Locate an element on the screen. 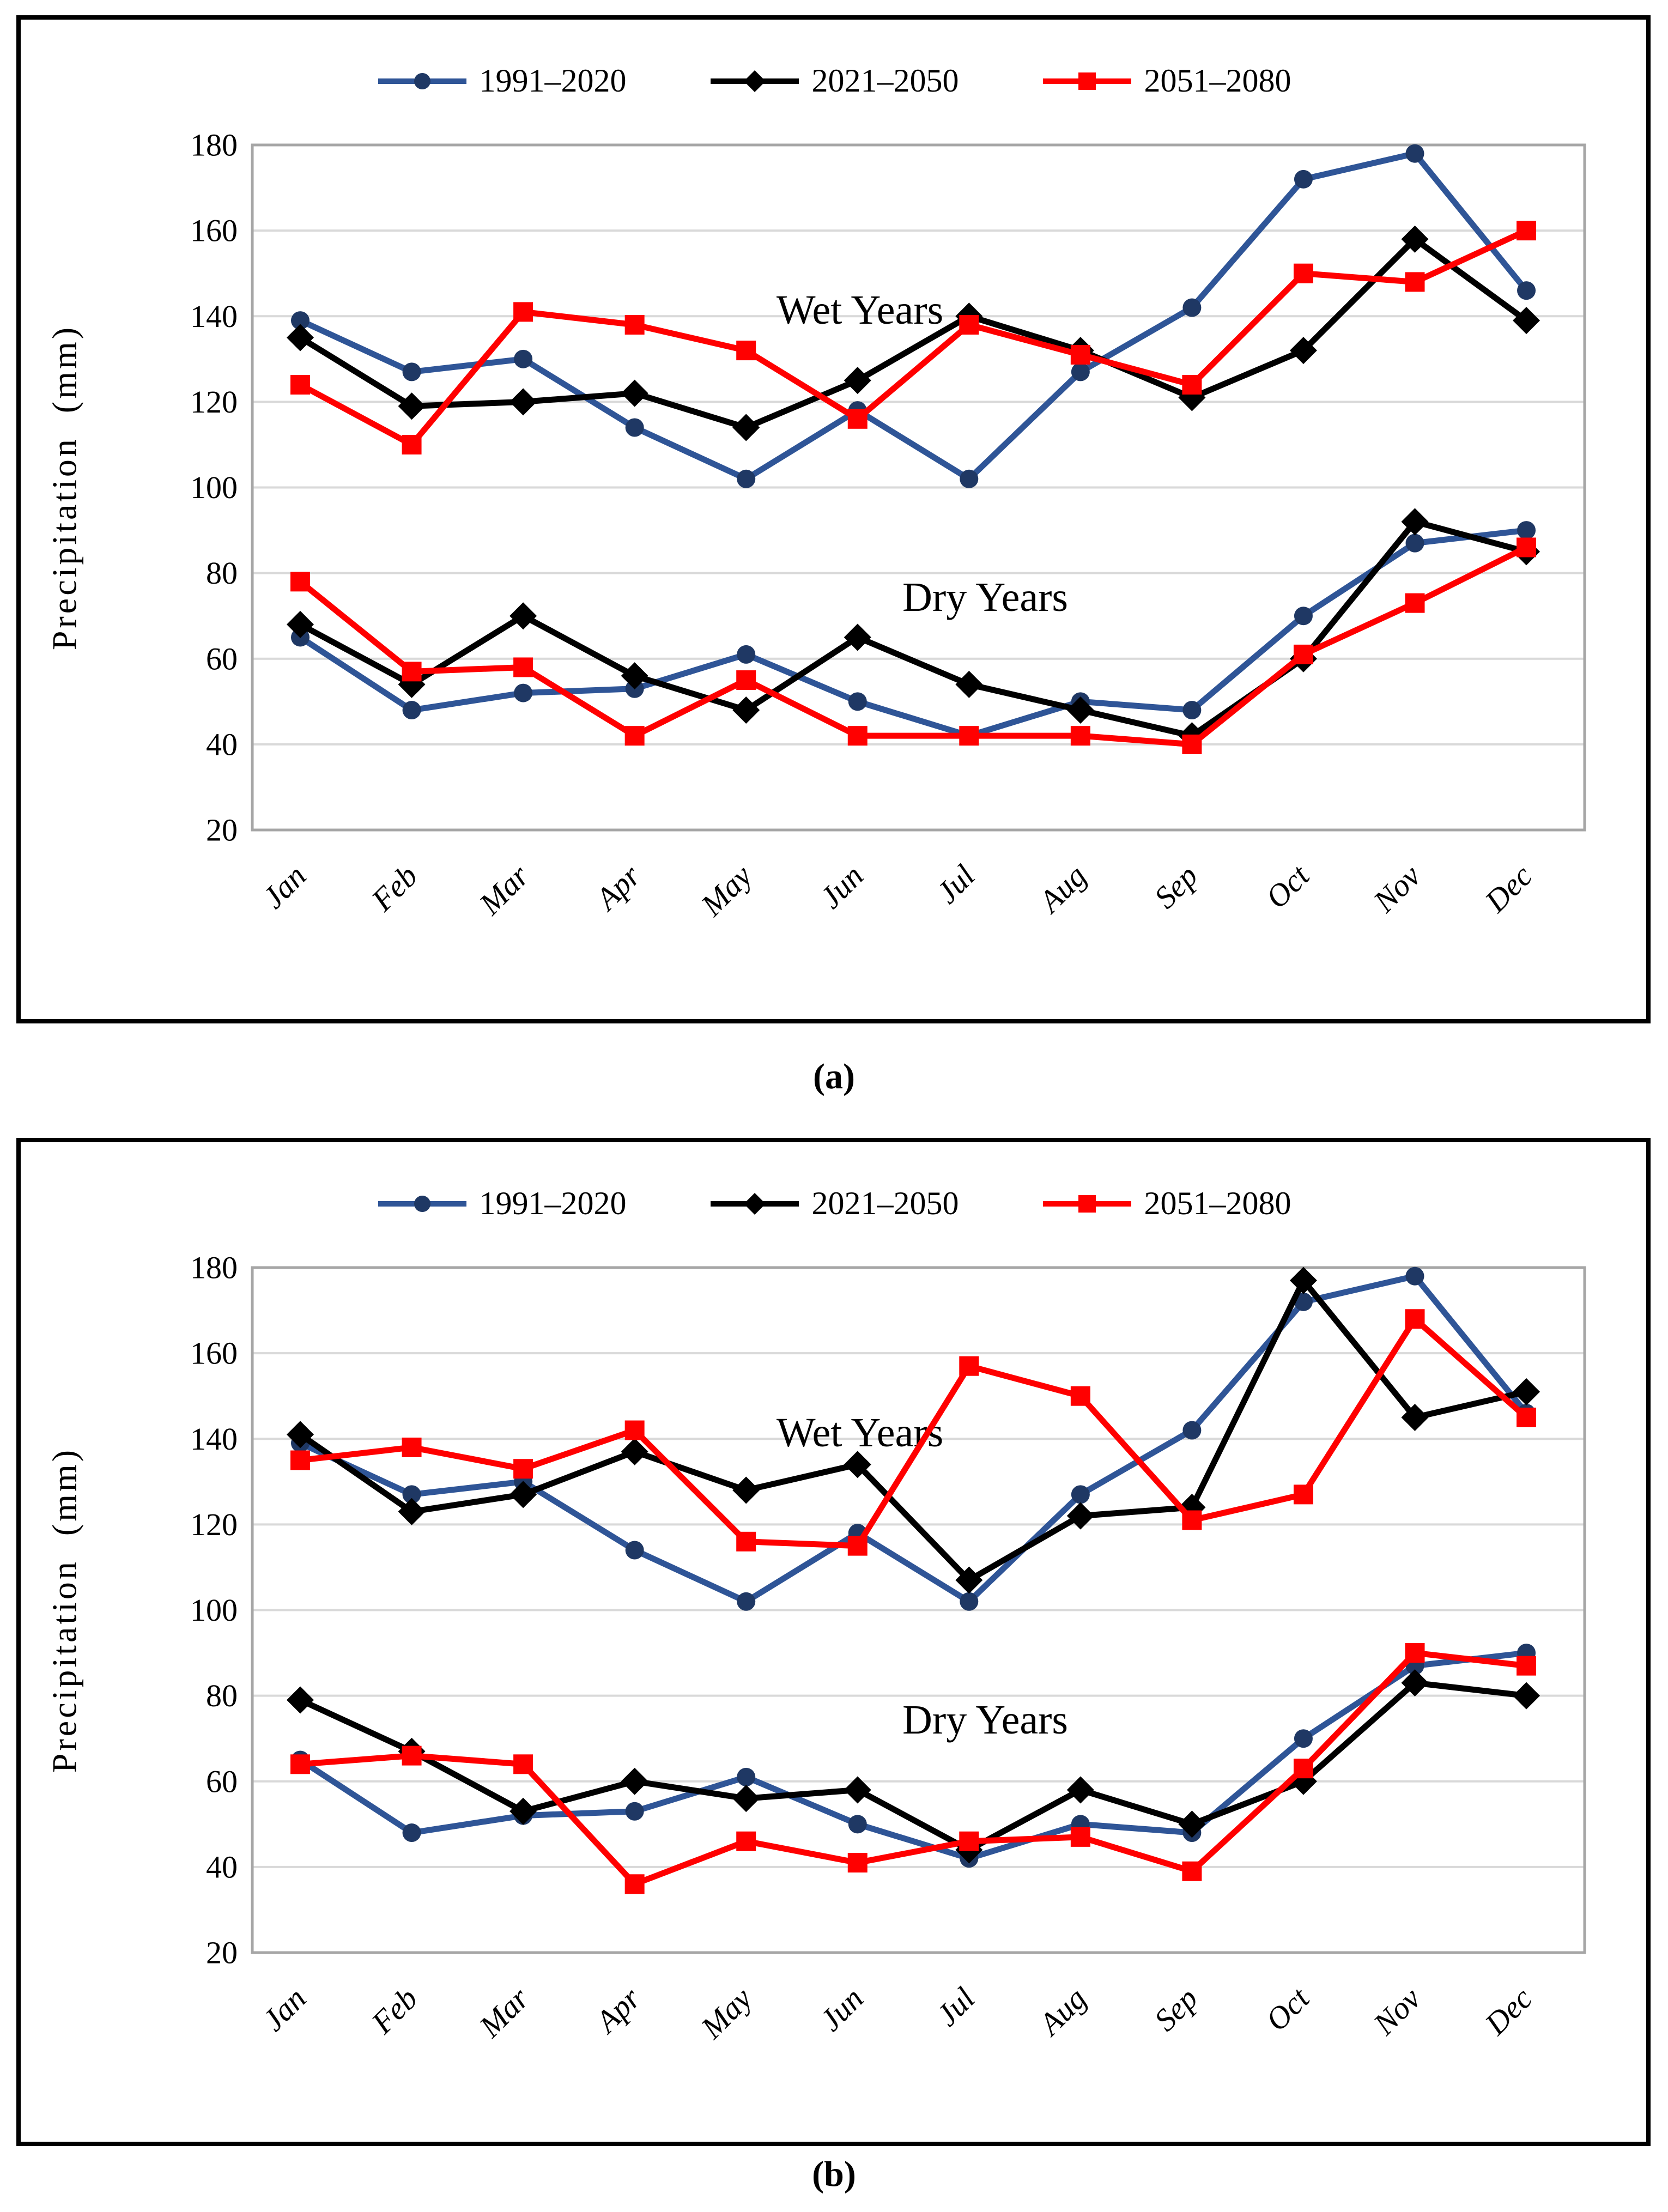 Image resolution: width=1668 pixels, height=2212 pixels. legend-square-marker-icon is located at coordinates (1086, 1204).